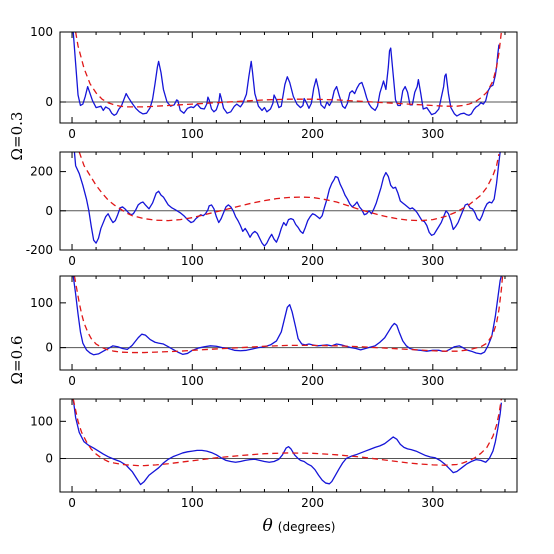 The image size is (554, 554). I want to click on y-tick-label: 200, so click(41, 172).